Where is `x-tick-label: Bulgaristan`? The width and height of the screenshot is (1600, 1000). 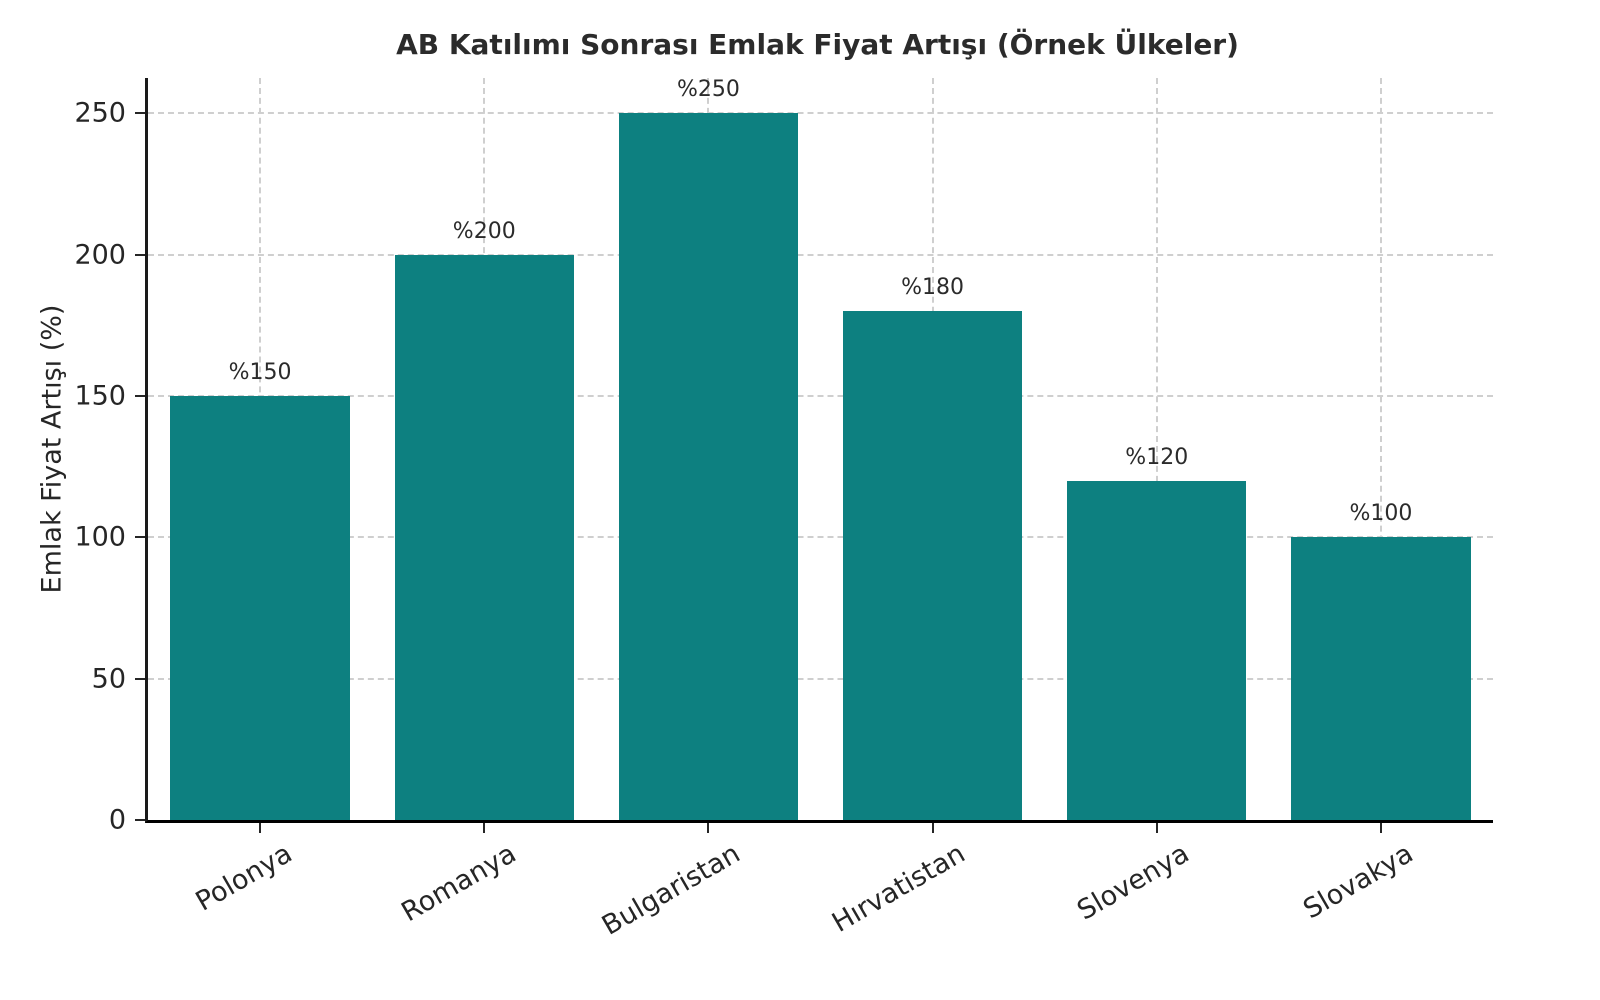 x-tick-label: Bulgaristan is located at coordinates (671, 890).